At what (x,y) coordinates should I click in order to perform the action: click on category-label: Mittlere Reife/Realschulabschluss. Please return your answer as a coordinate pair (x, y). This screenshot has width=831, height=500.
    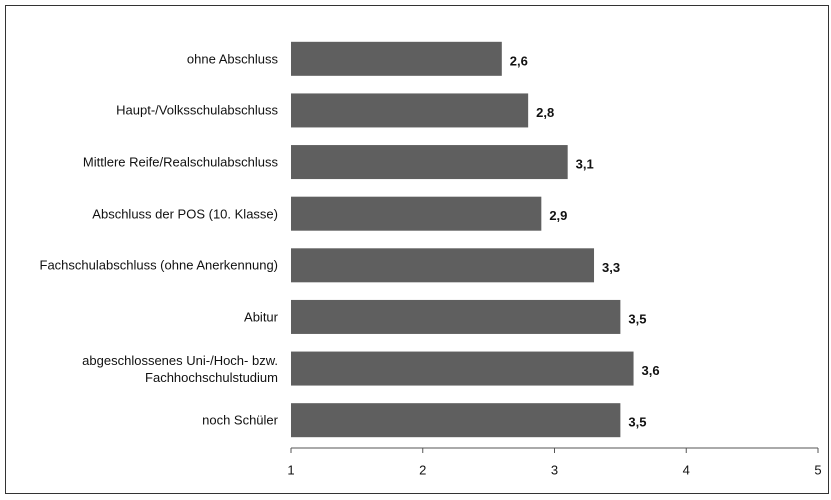
    Looking at the image, I should click on (180, 162).